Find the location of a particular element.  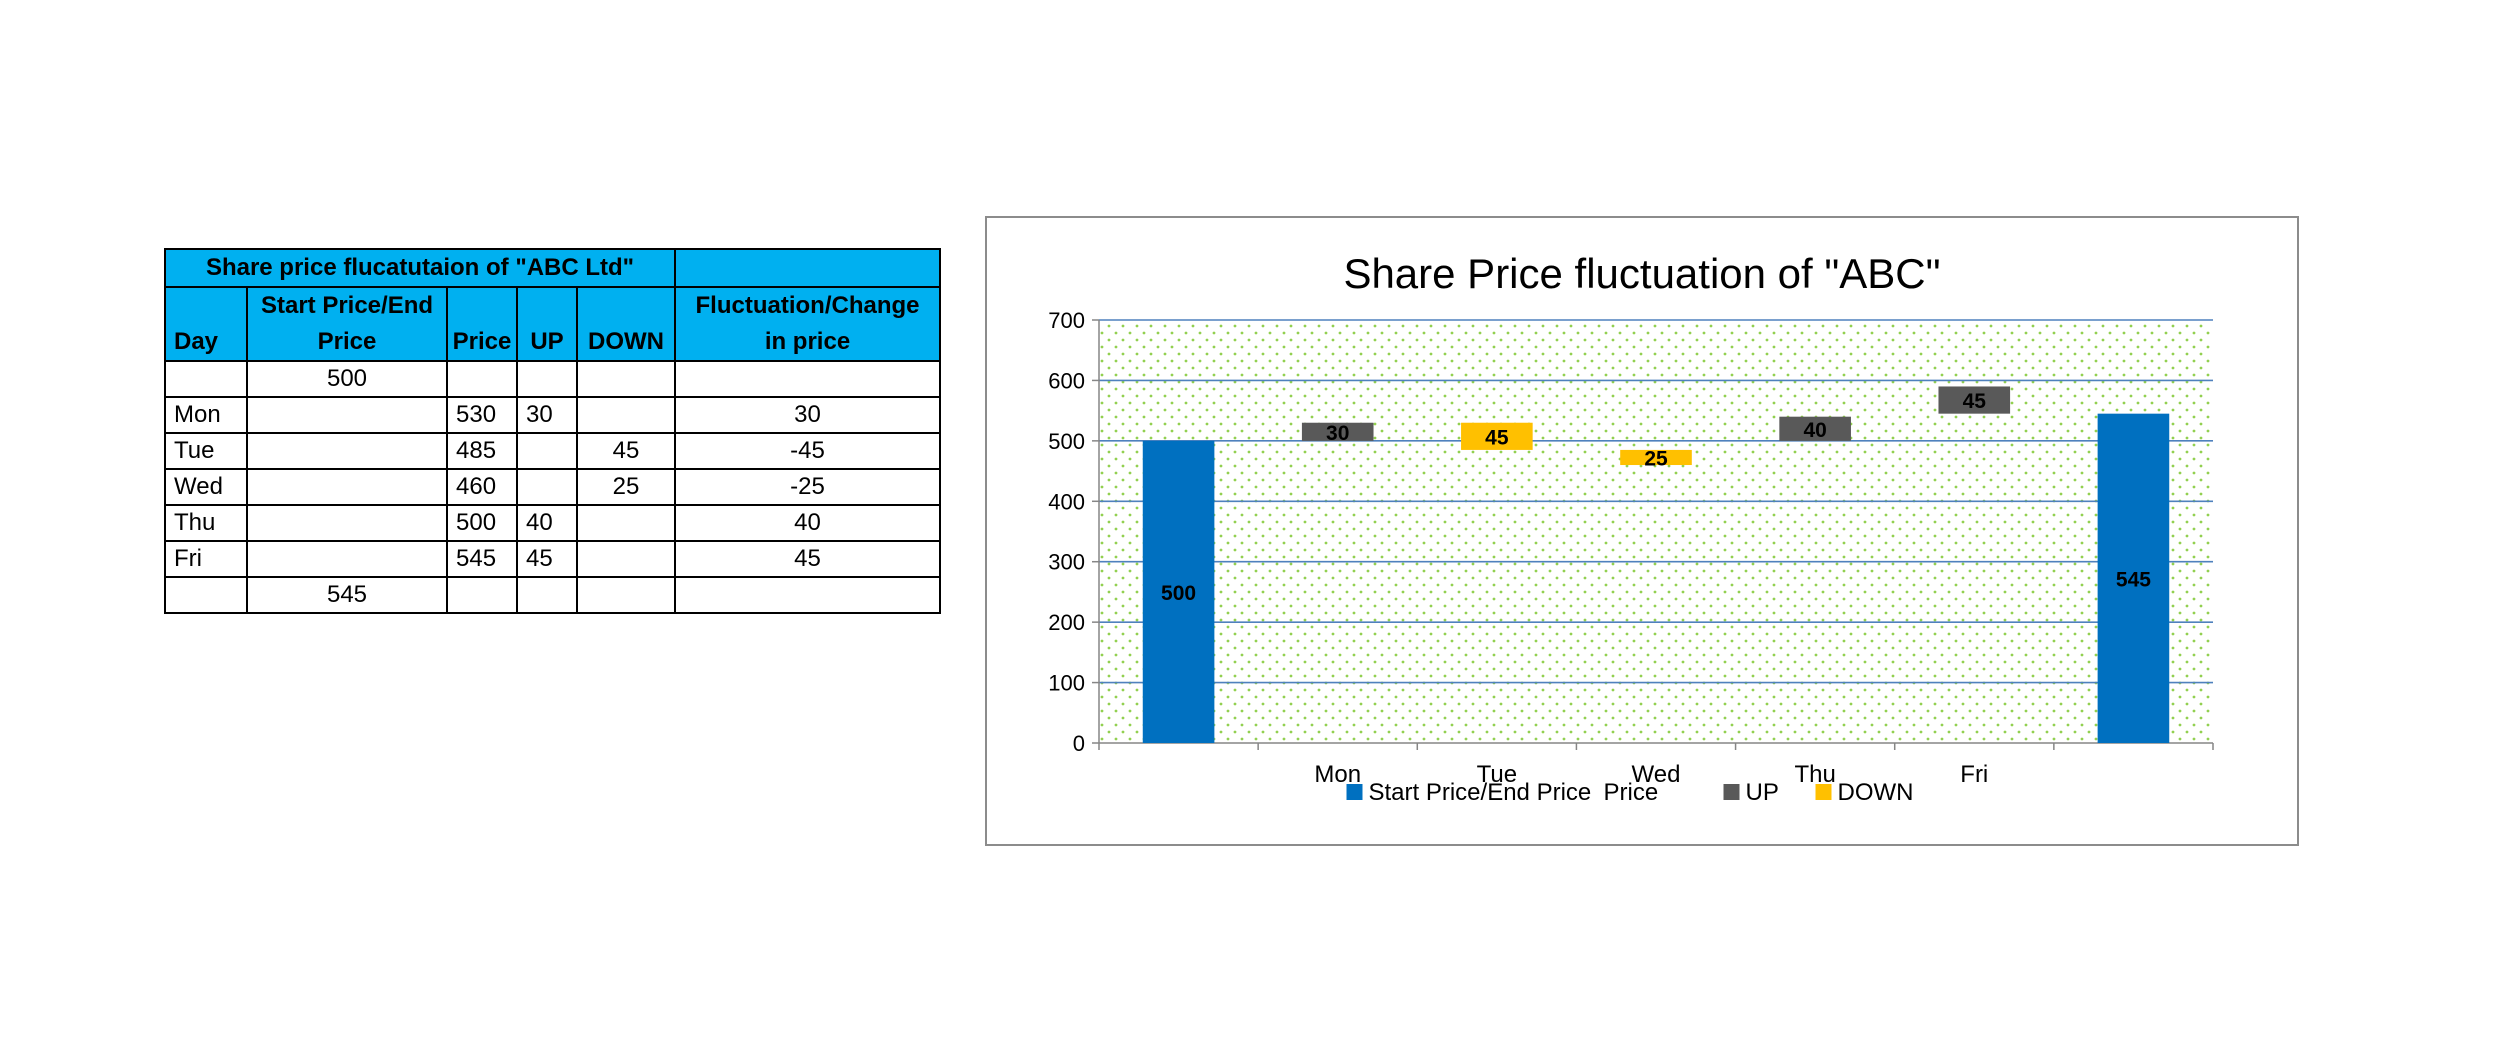

table-title-blank-cell is located at coordinates (807, 268).